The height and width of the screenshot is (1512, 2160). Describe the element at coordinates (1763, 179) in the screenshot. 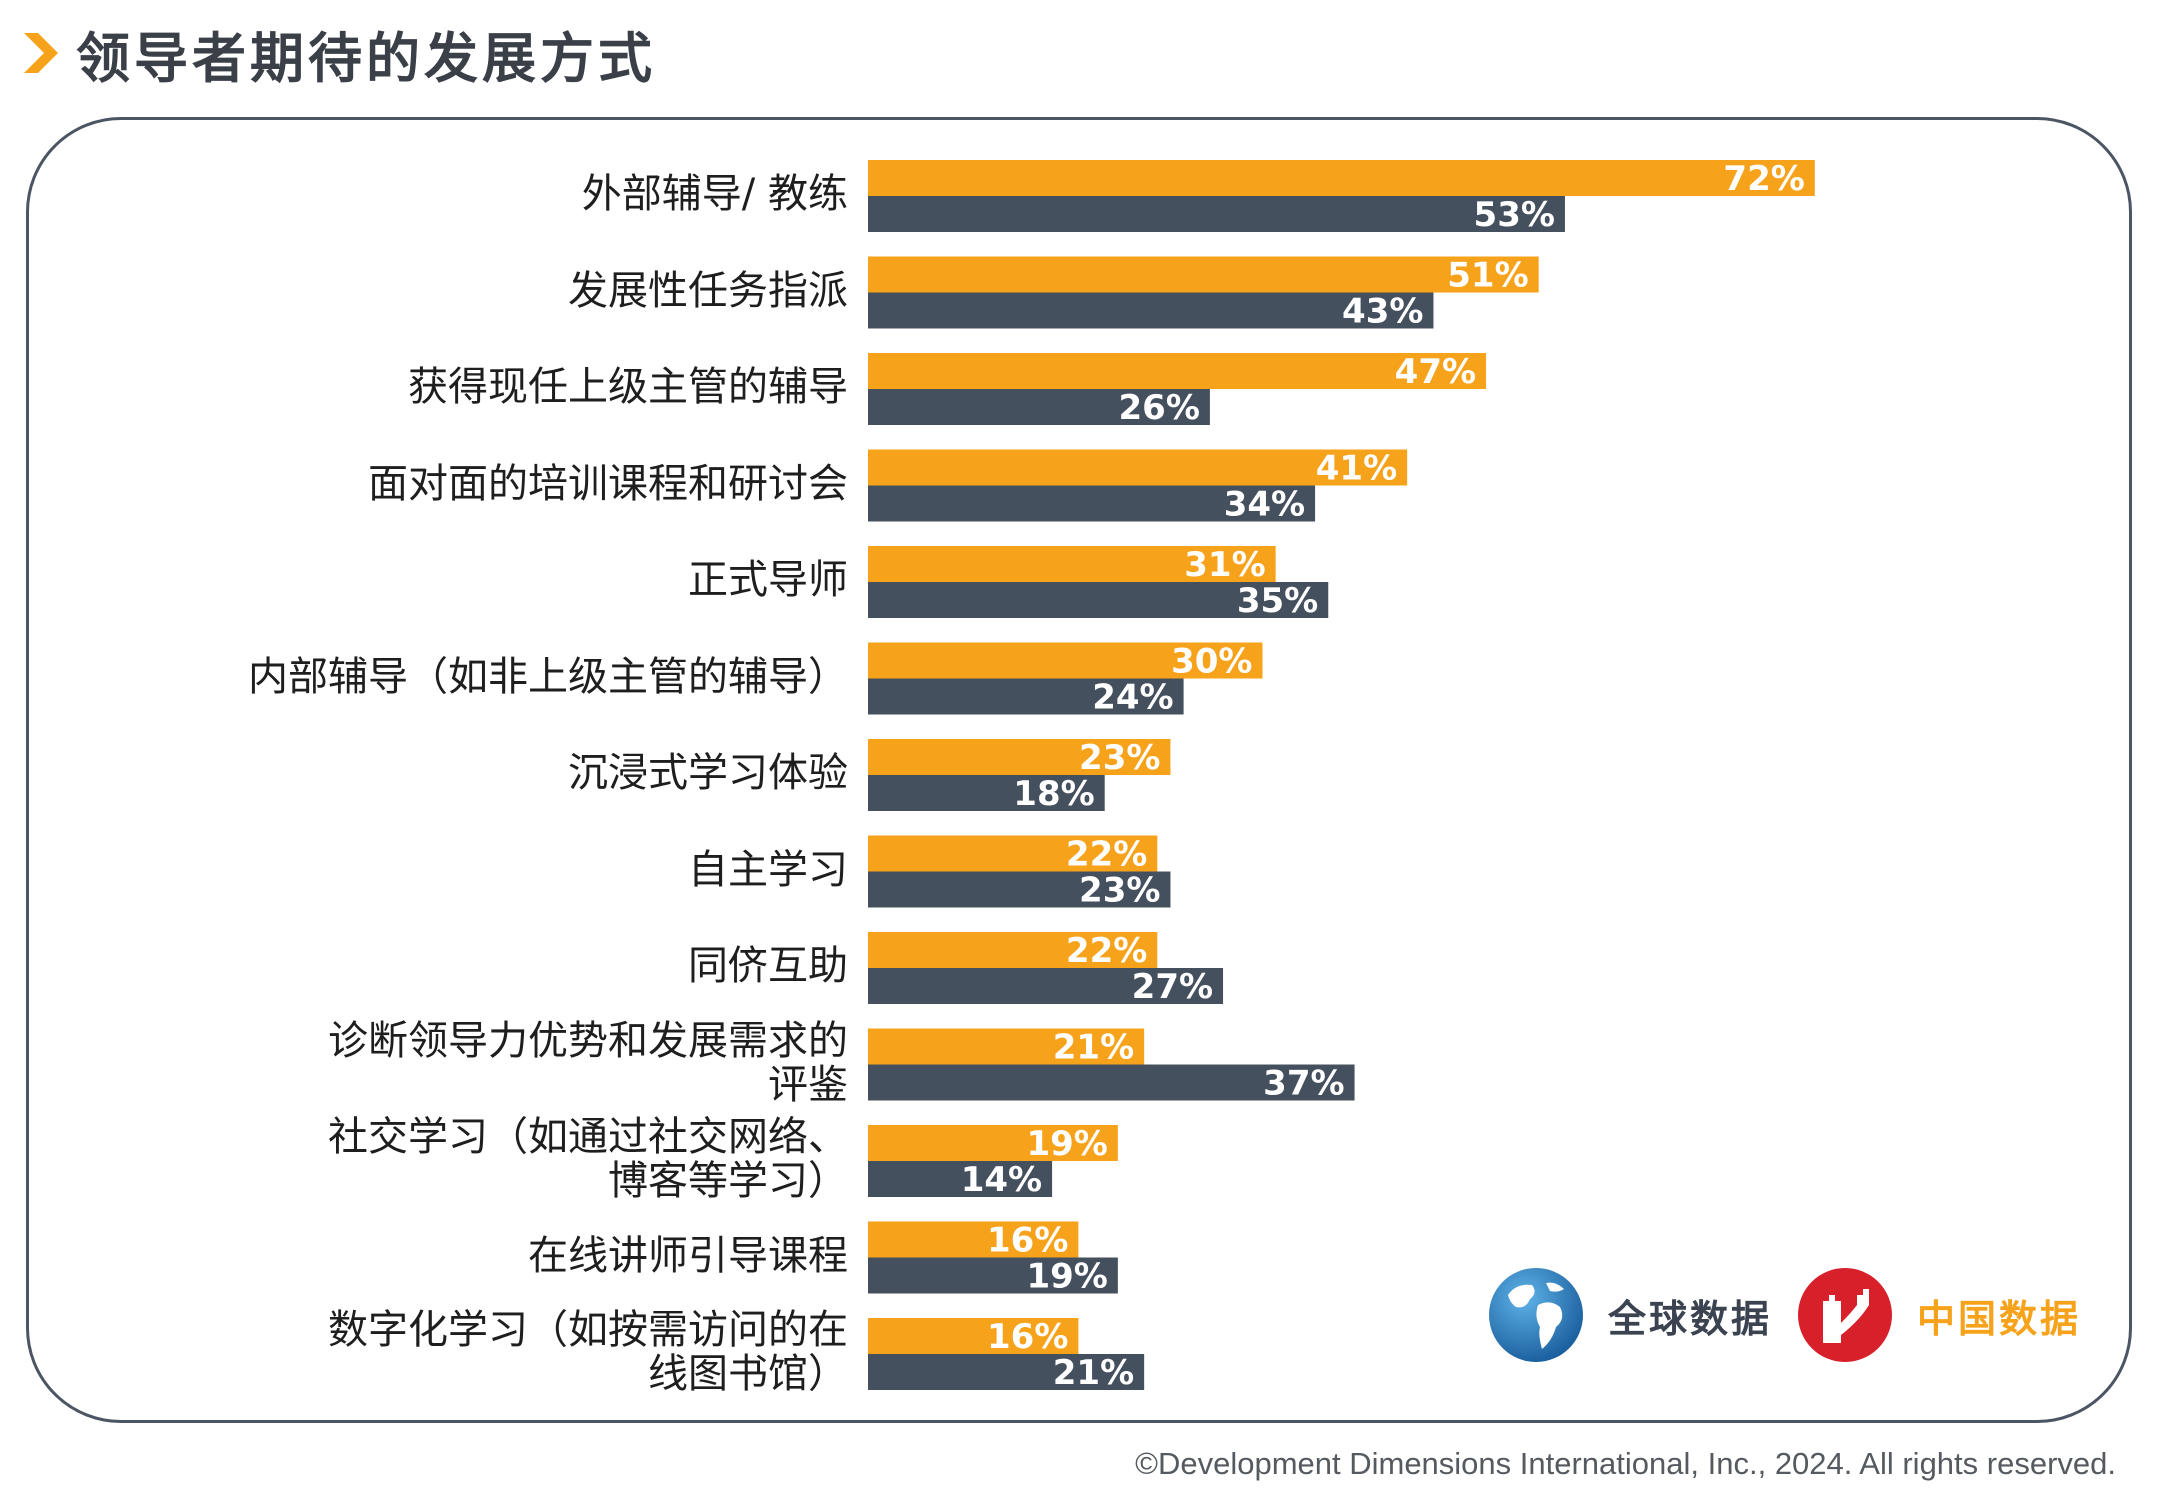

I see `data-label-china-0: 72%` at that location.